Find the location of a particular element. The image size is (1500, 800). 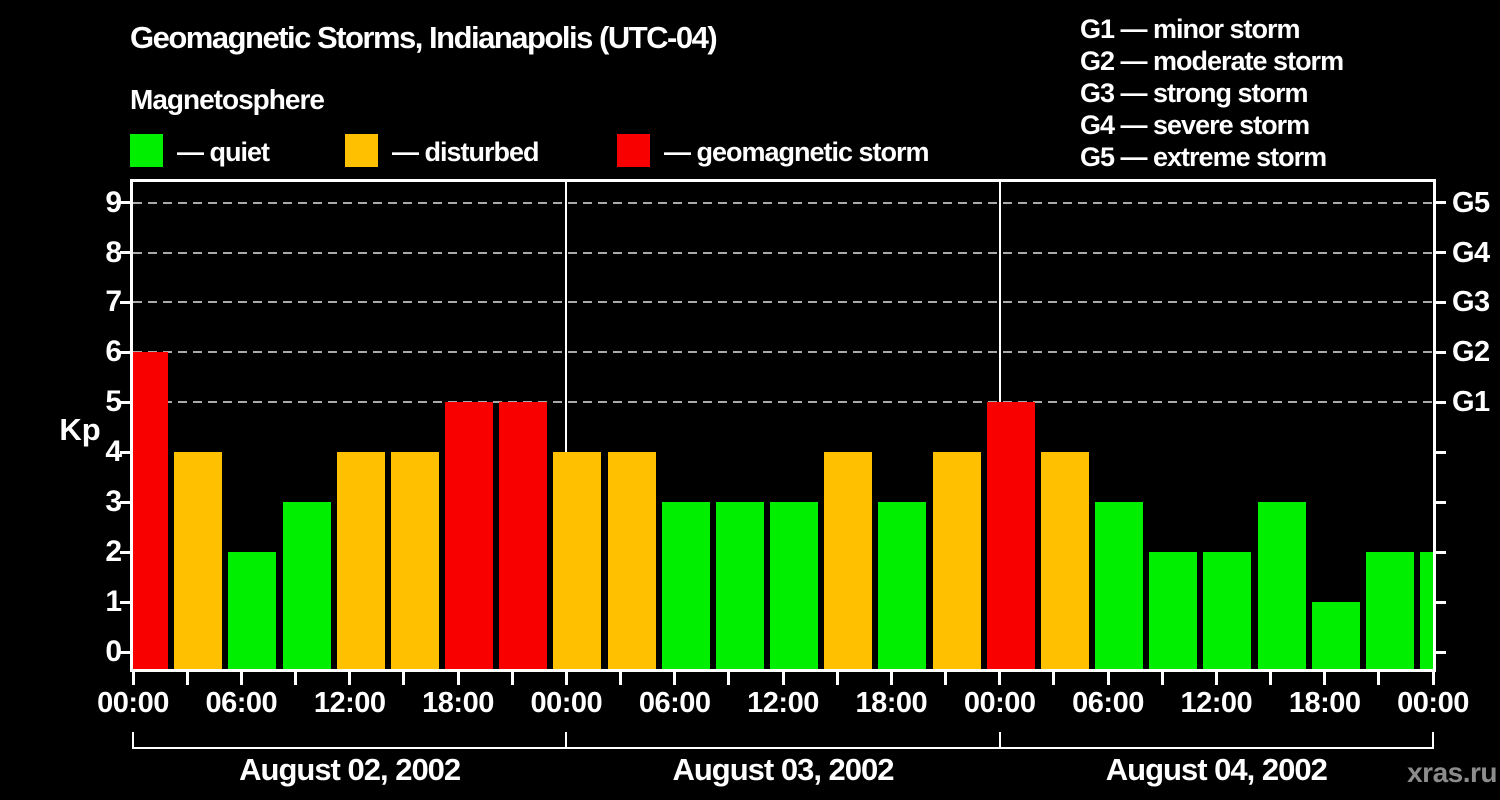

storm-scale-legend-line: G4 — severe storm is located at coordinates (1195, 125).